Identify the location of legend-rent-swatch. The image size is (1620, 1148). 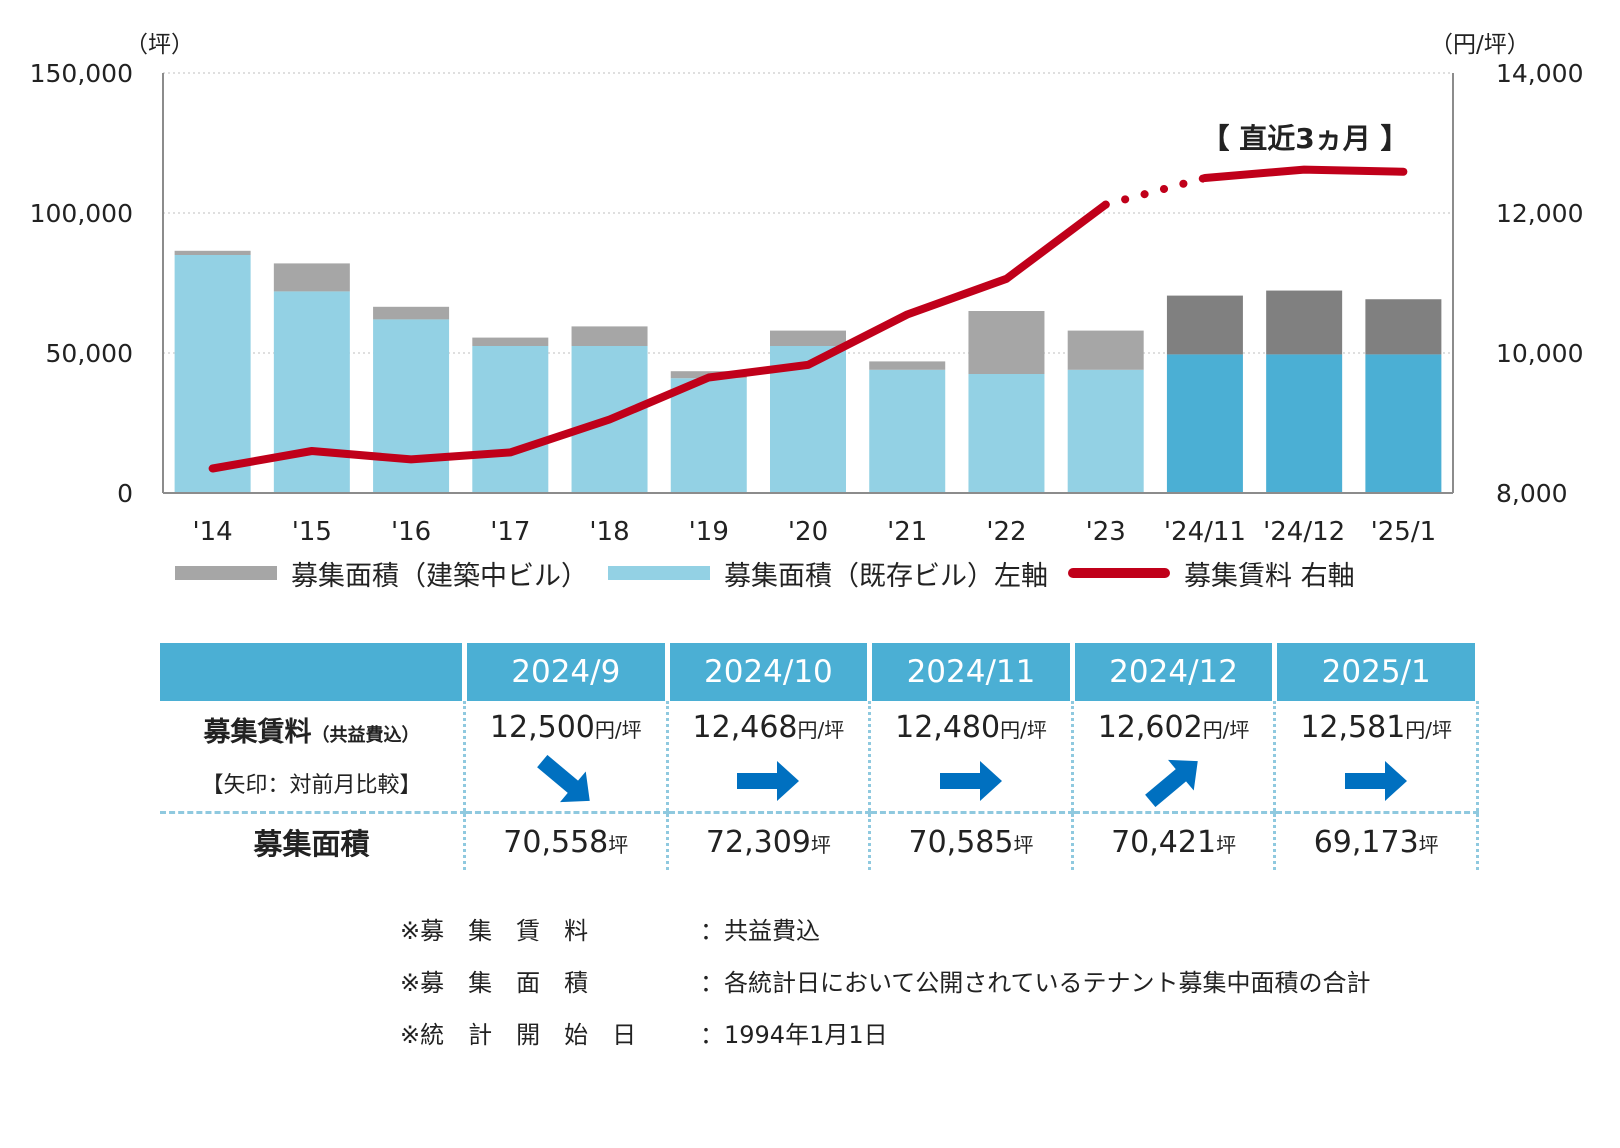
(1119, 573).